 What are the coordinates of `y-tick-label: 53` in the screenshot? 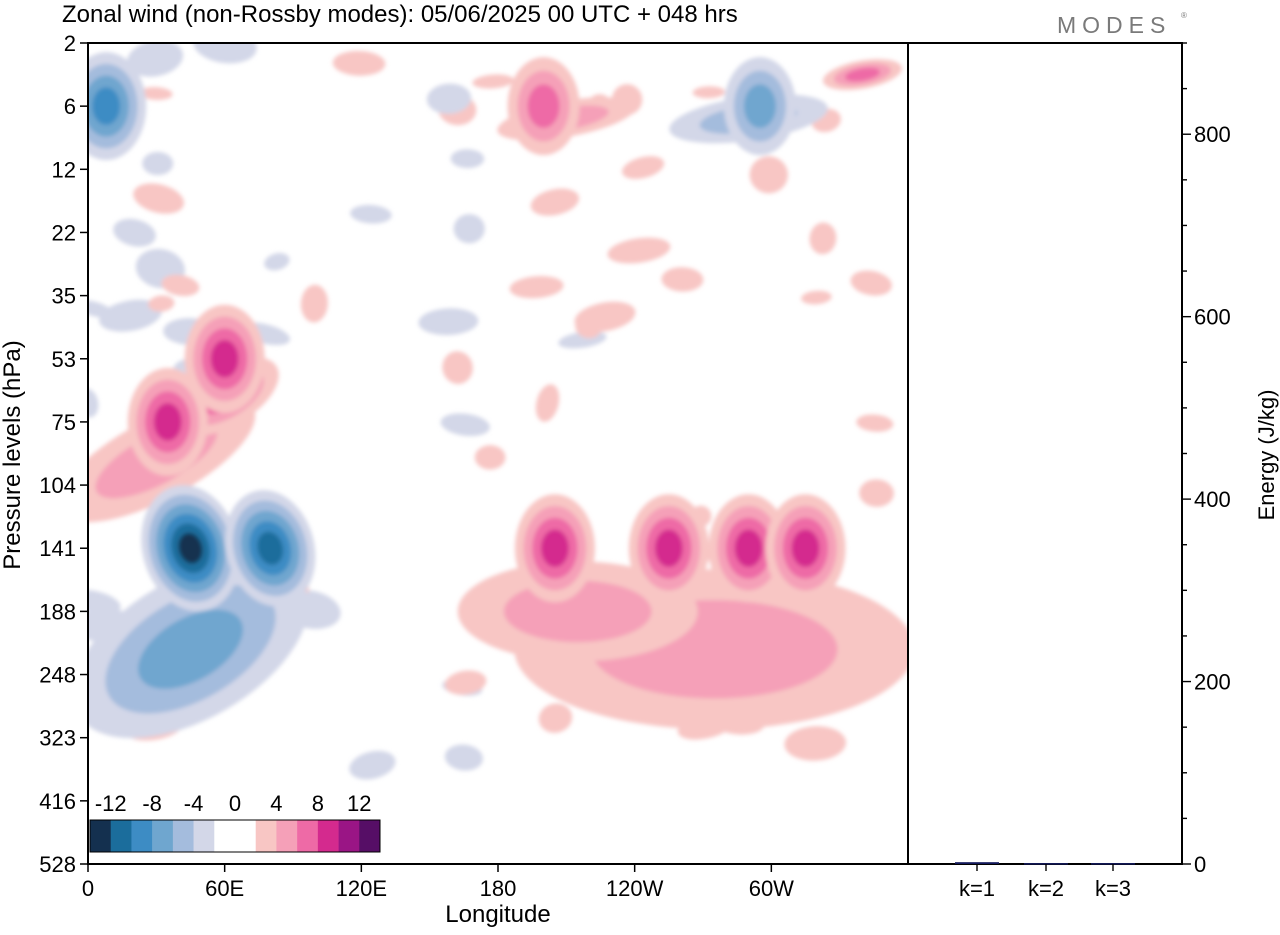 It's located at (64, 359).